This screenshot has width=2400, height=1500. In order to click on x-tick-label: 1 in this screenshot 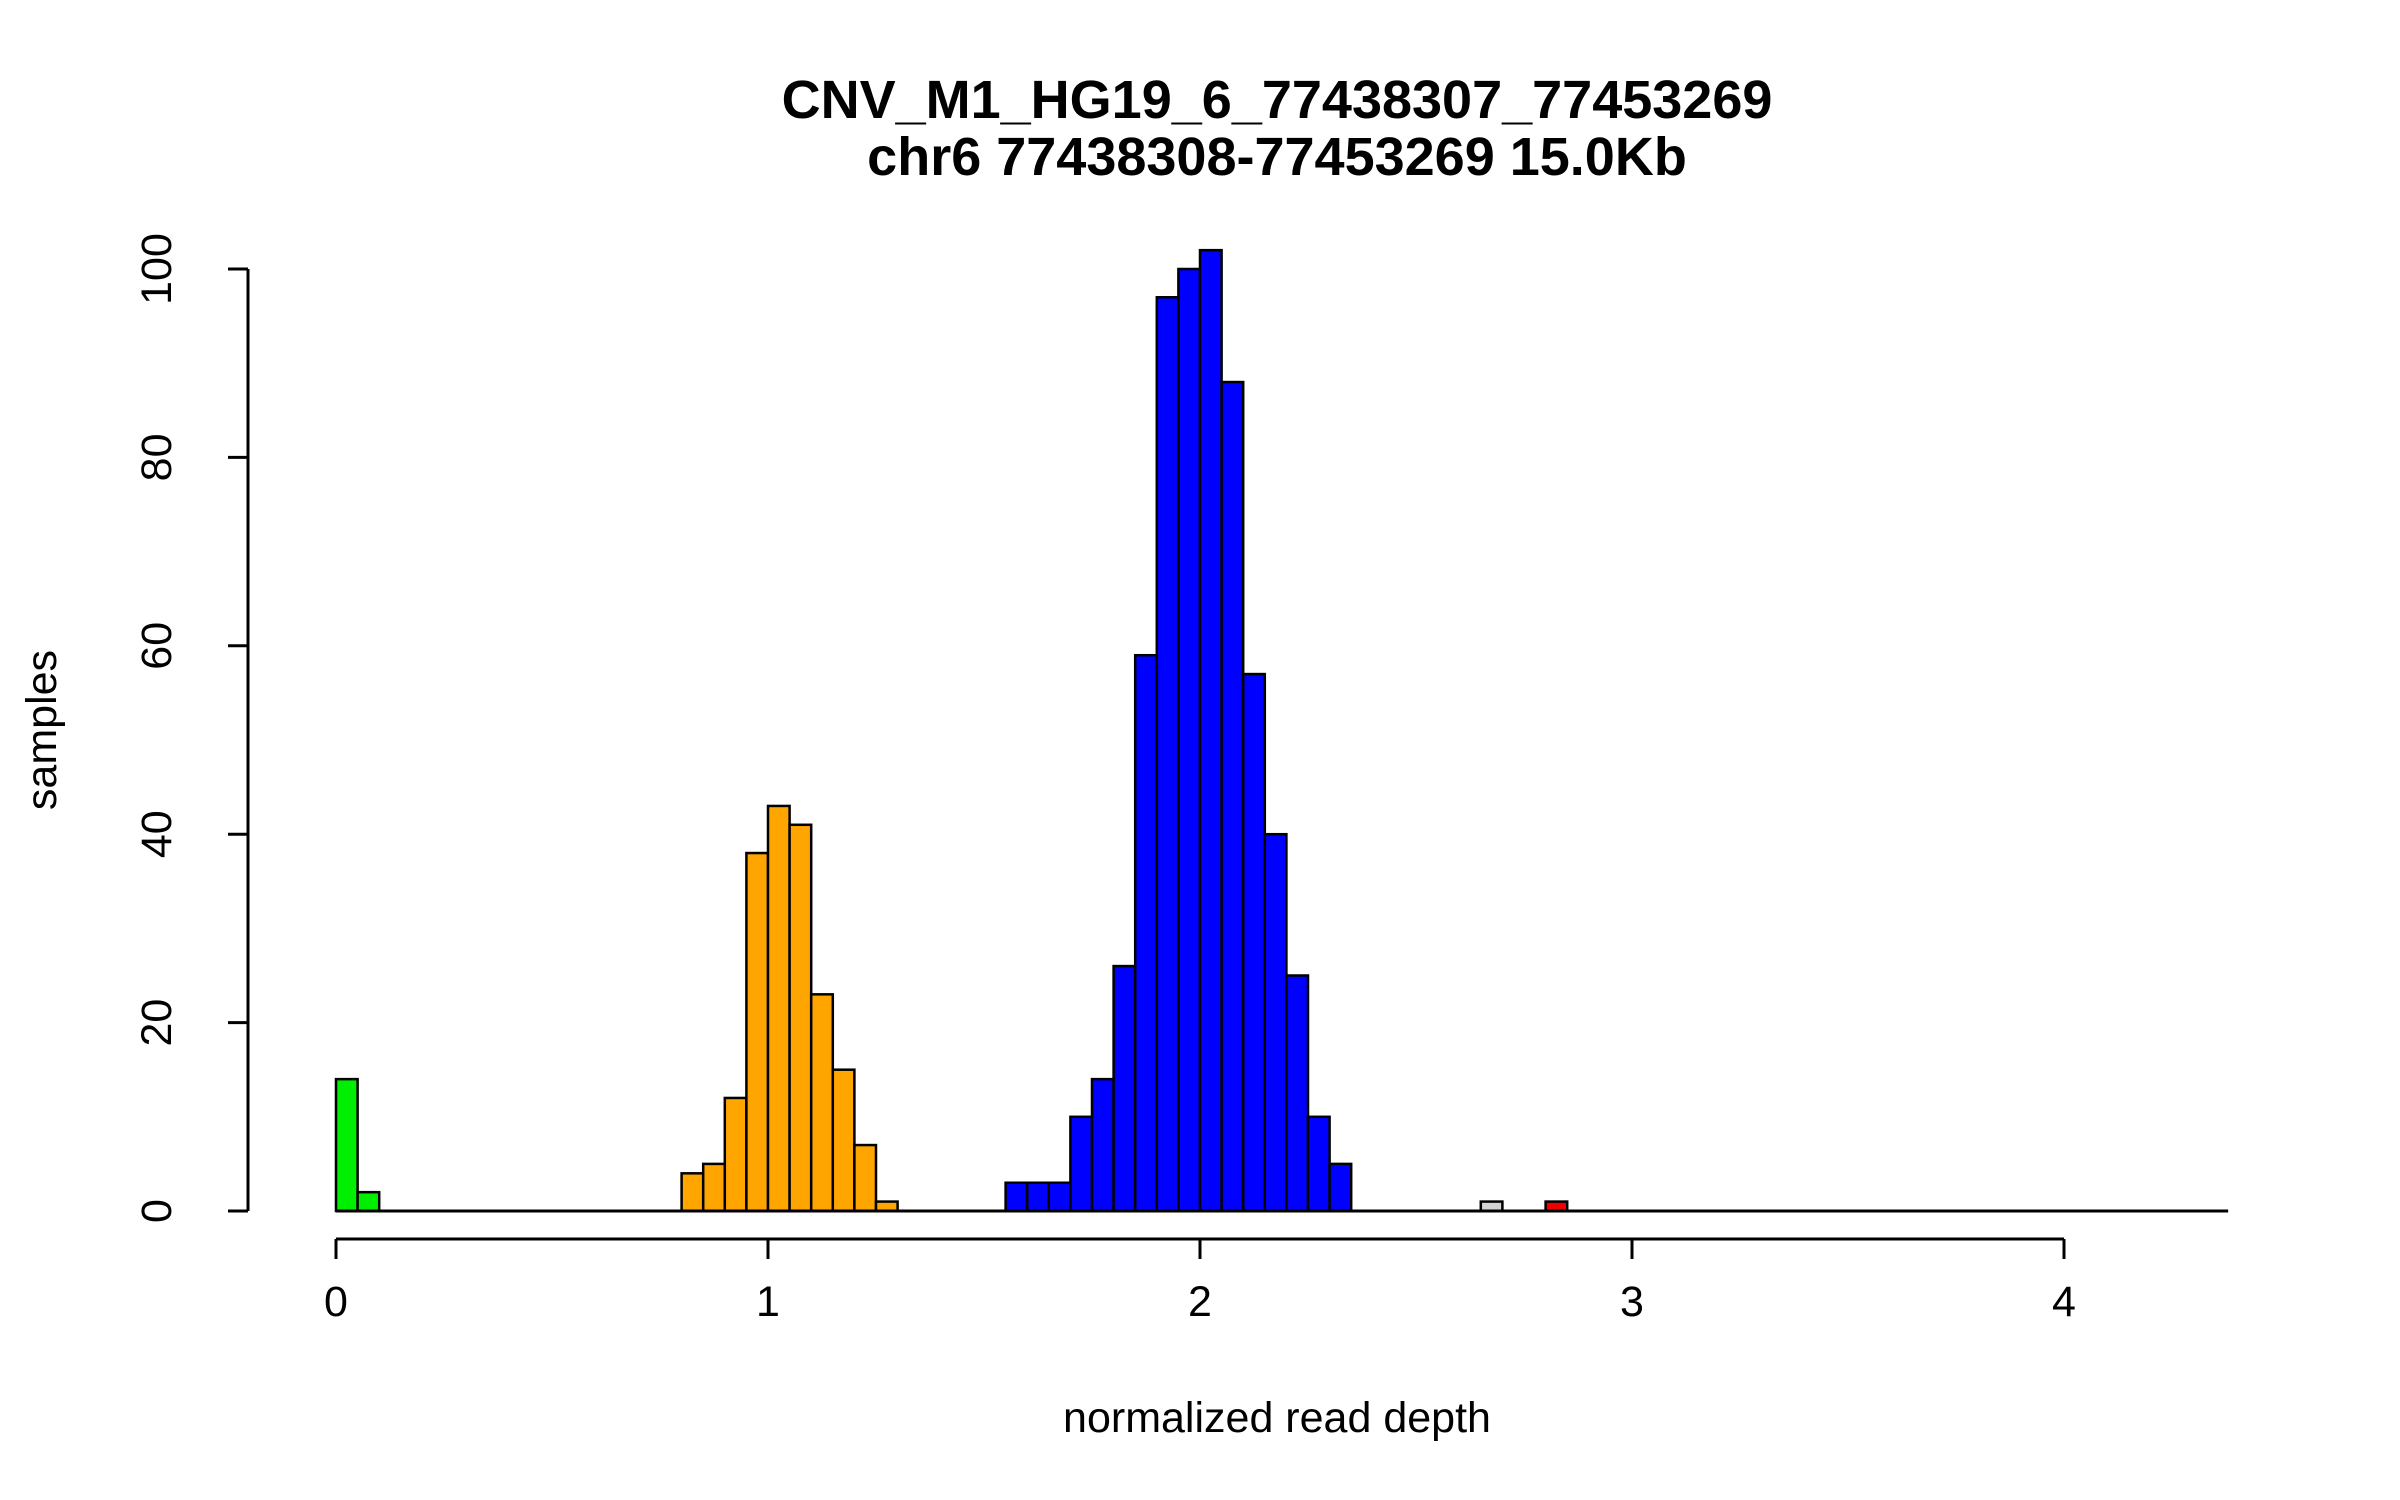, I will do `click(768, 1302)`.